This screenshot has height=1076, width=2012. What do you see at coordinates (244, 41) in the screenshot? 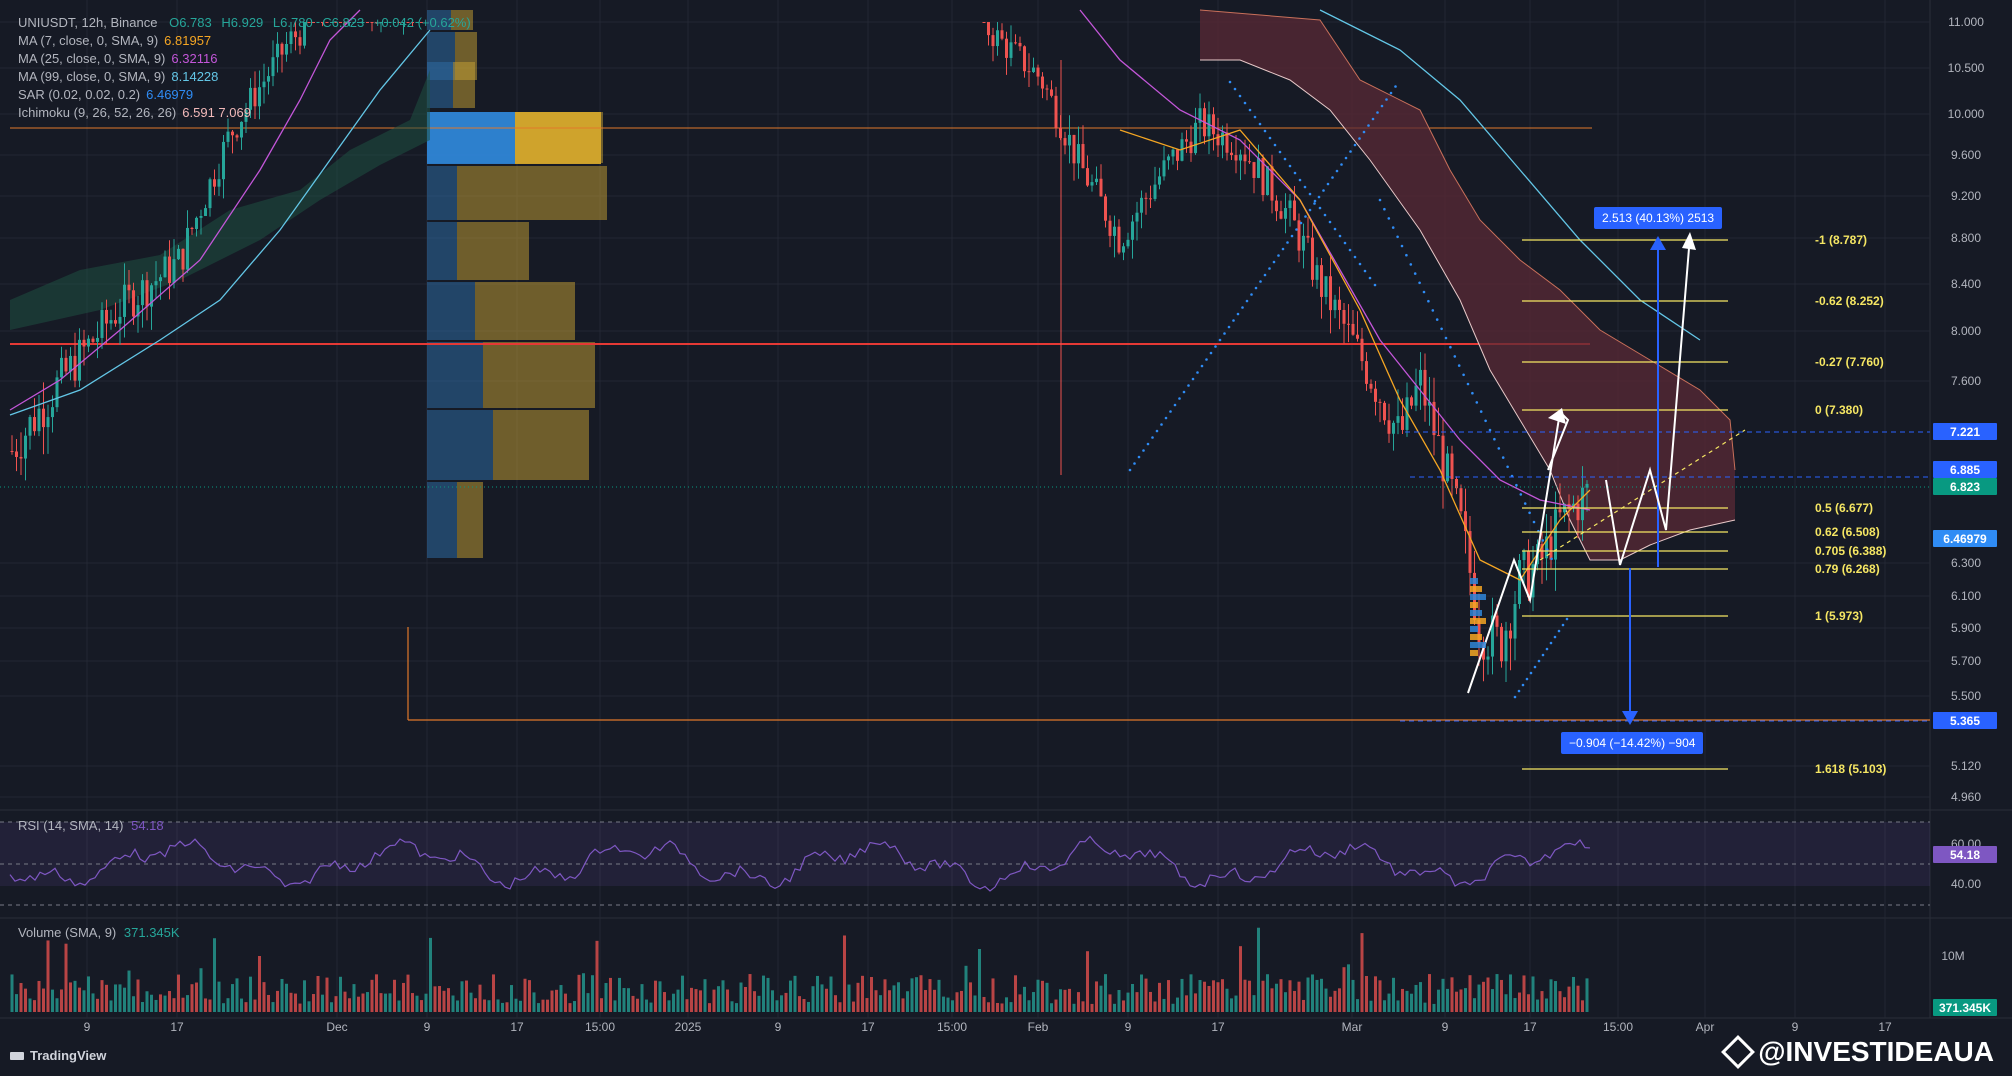
I see `indicator-ma7: MA (7, close, 0, SMA, 9) 6.81957` at bounding box center [244, 41].